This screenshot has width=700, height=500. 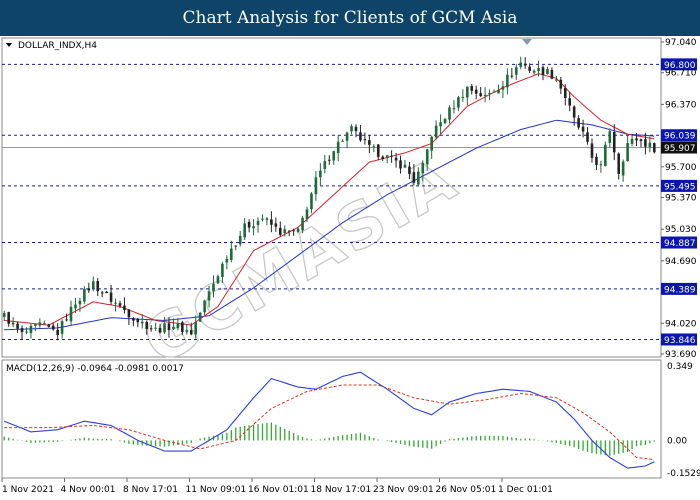 I want to click on y-tick-label: 94.020, so click(x=681, y=324).